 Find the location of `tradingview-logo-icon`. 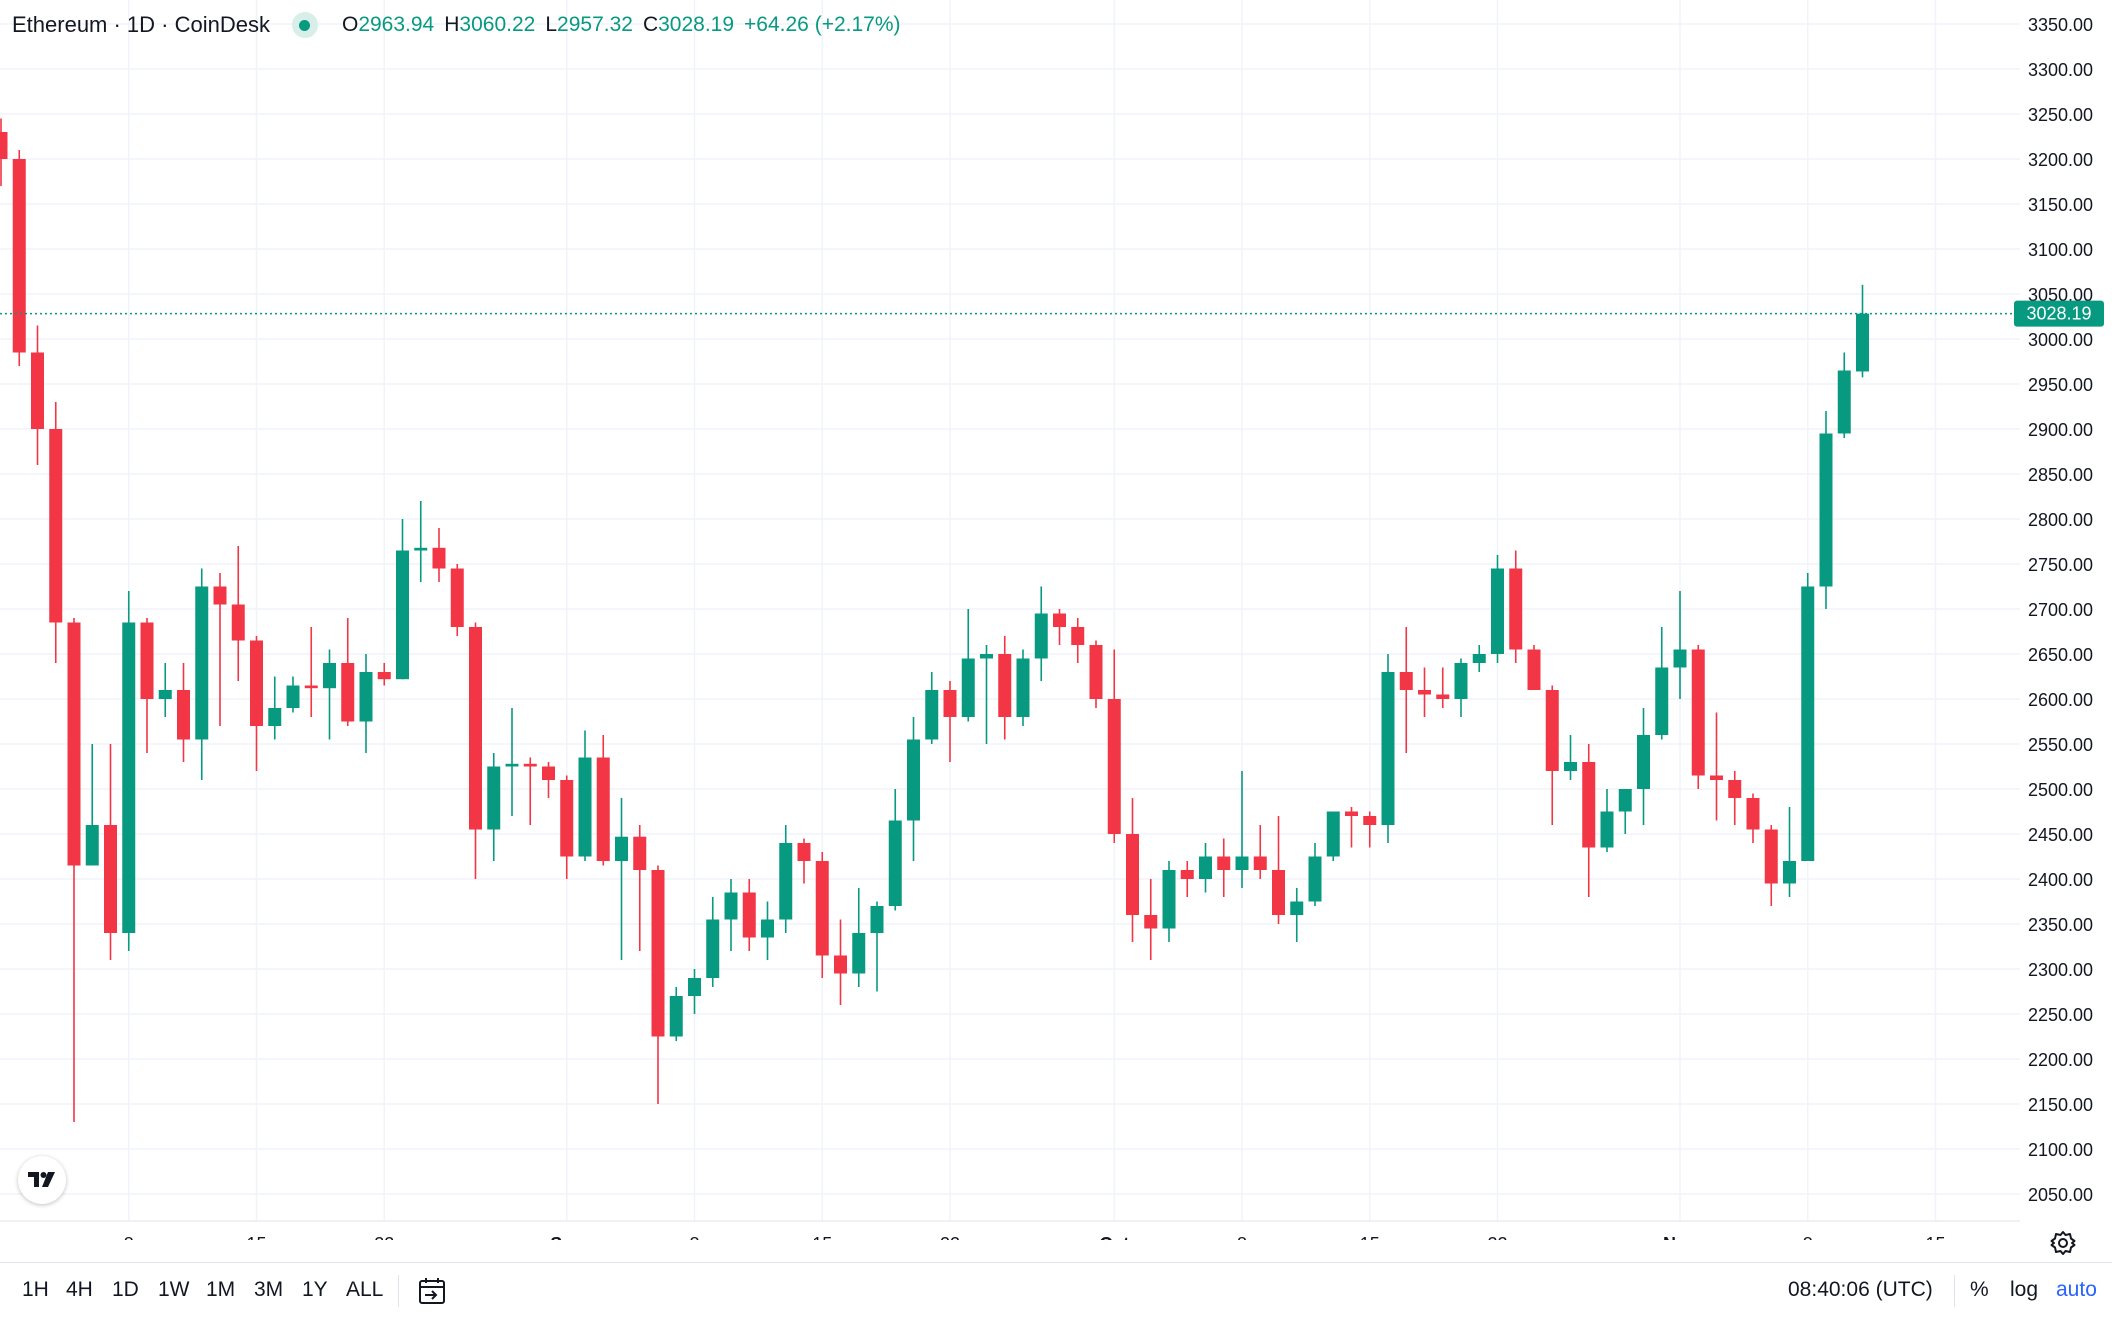

tradingview-logo-icon is located at coordinates (42, 1180).